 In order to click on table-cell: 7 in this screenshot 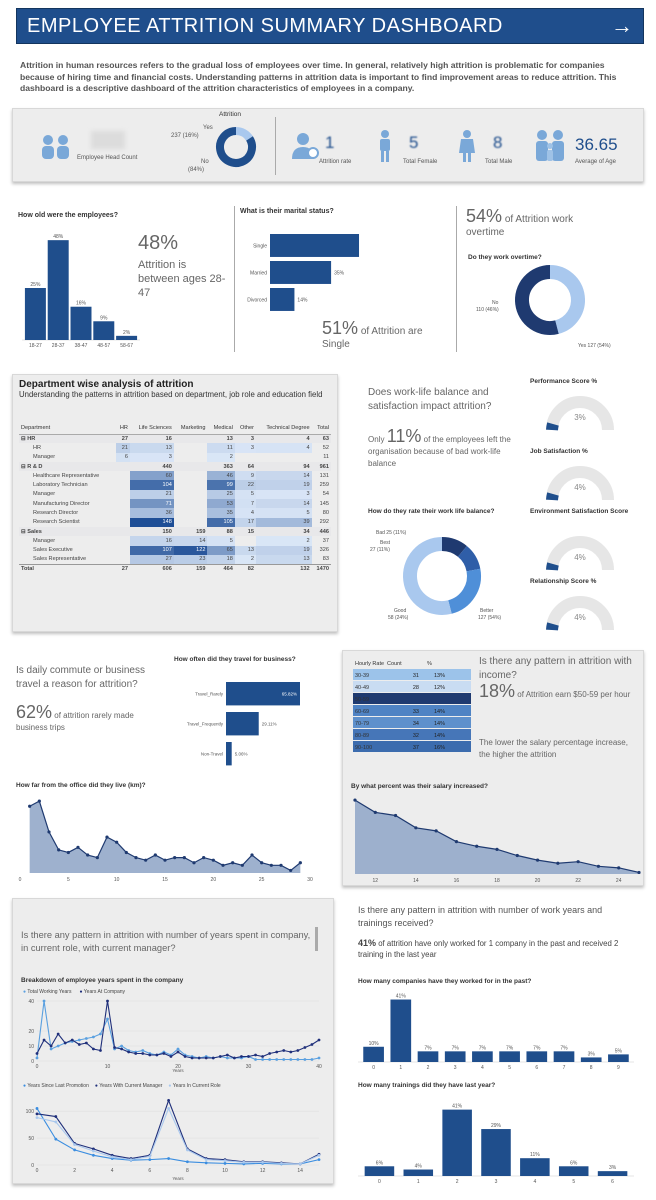, I will do `click(245, 504)`.